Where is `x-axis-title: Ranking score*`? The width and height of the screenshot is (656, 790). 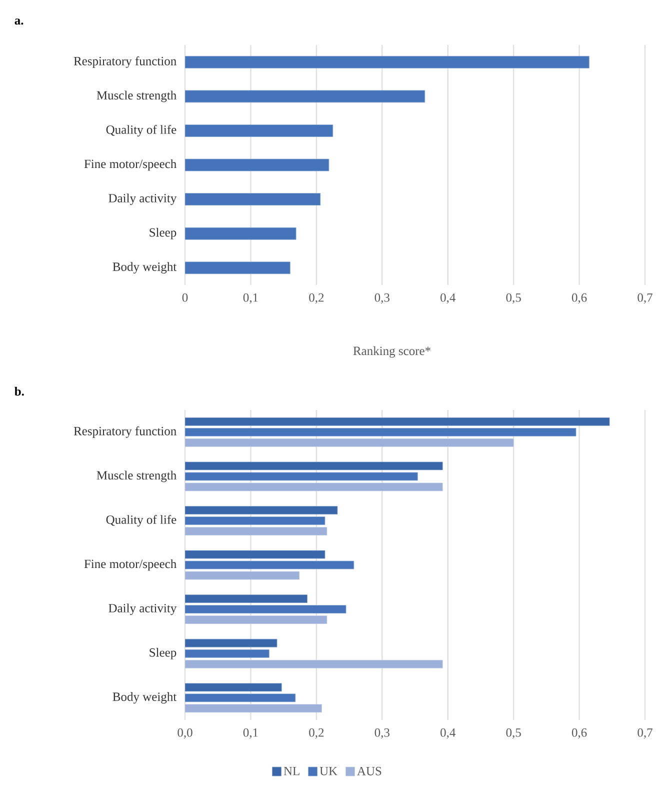 x-axis-title: Ranking score* is located at coordinates (391, 352).